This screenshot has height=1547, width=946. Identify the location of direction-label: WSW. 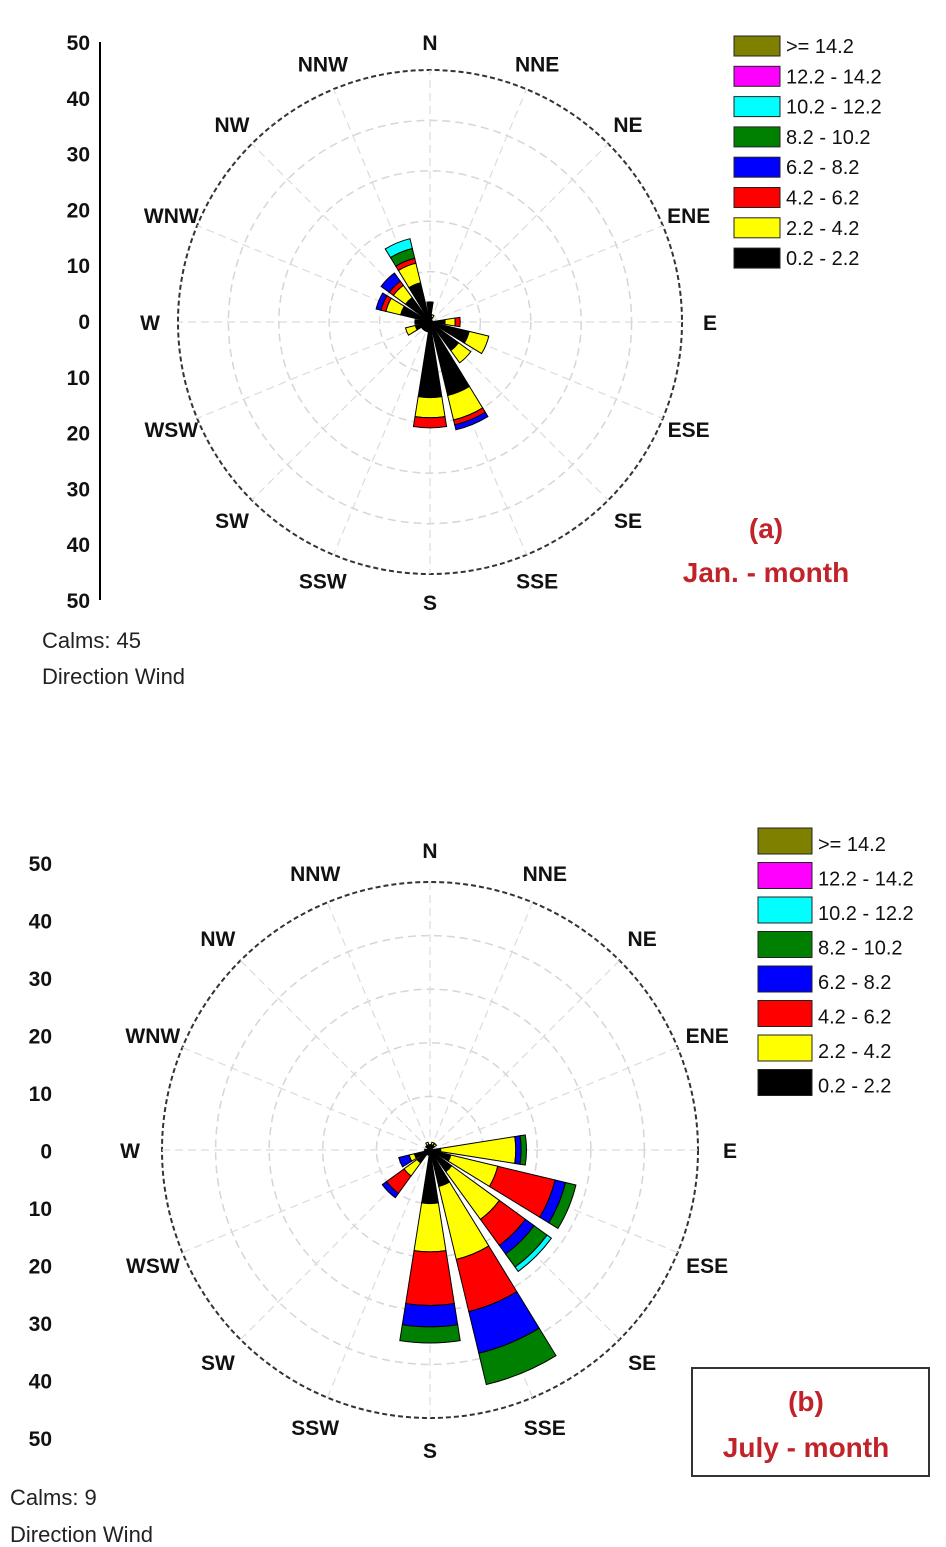
(171, 430).